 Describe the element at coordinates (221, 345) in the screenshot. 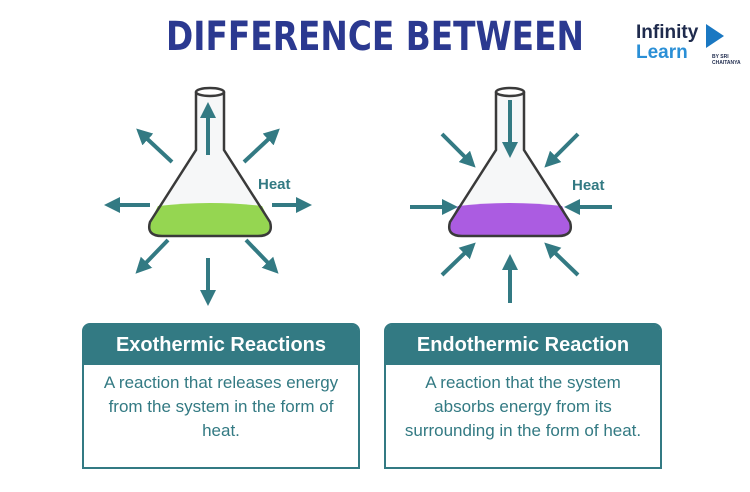

I see `exothermic-heading: Exothermic Reactions` at that location.